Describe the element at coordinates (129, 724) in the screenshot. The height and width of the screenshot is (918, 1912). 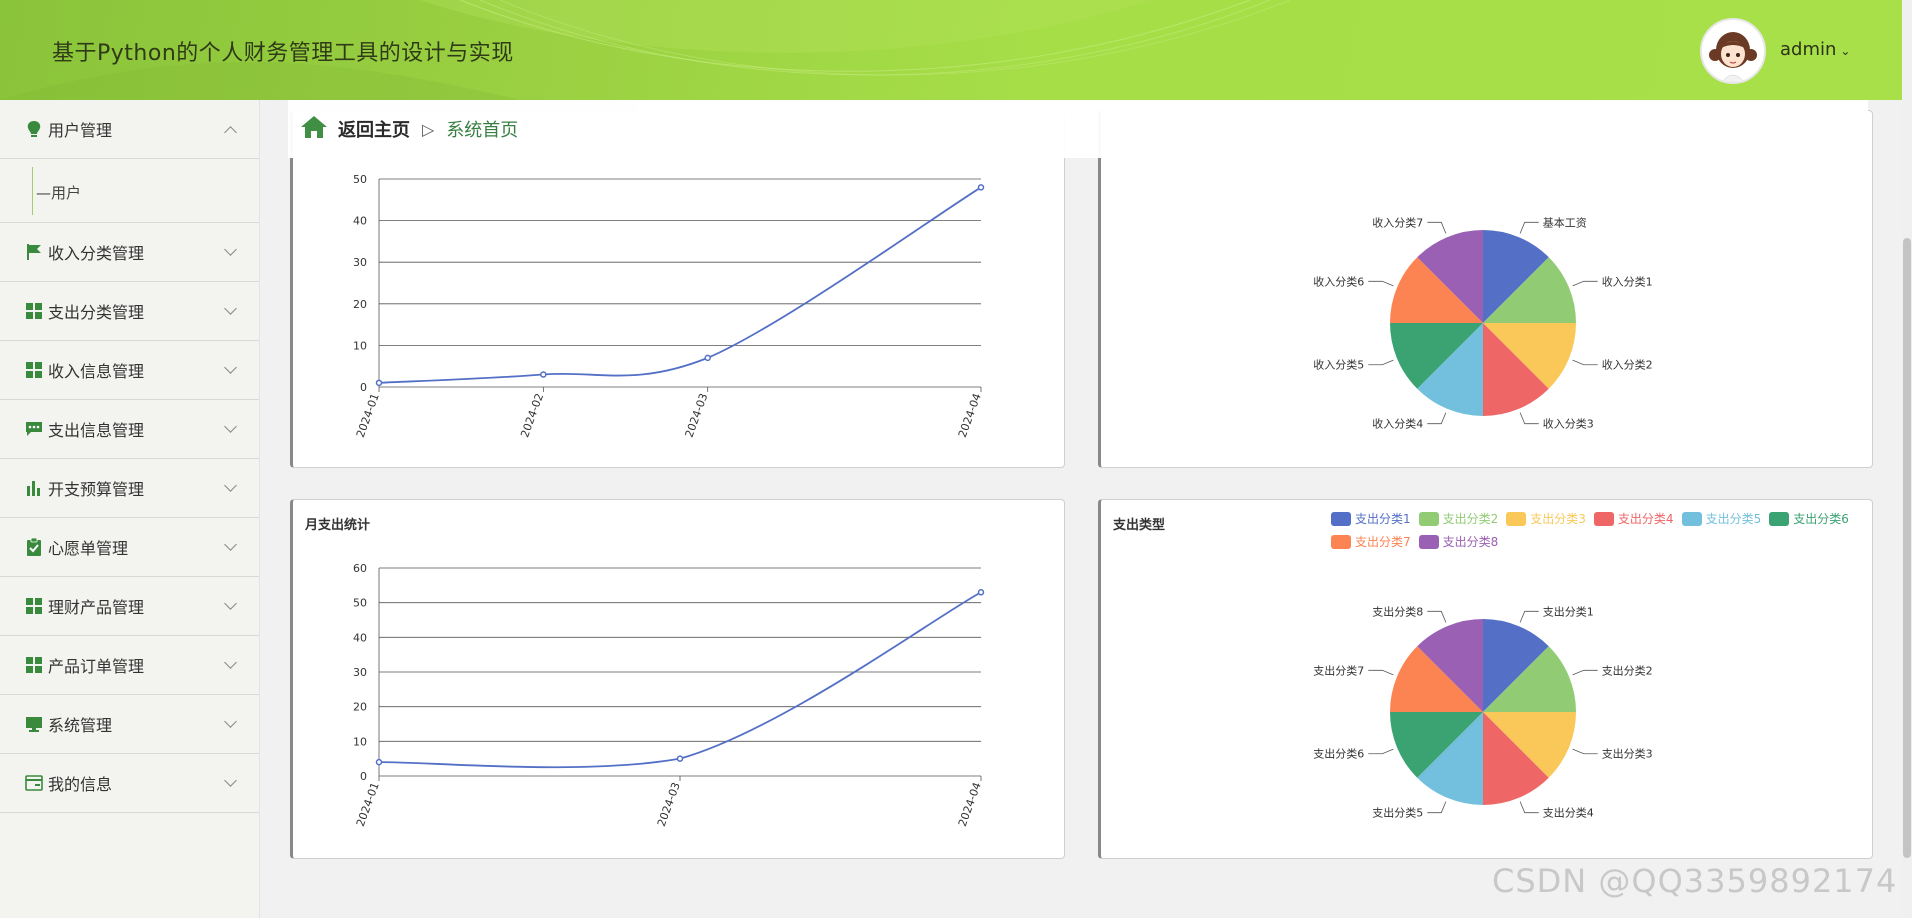
I see `sidebar-item-system: 系统管理` at that location.